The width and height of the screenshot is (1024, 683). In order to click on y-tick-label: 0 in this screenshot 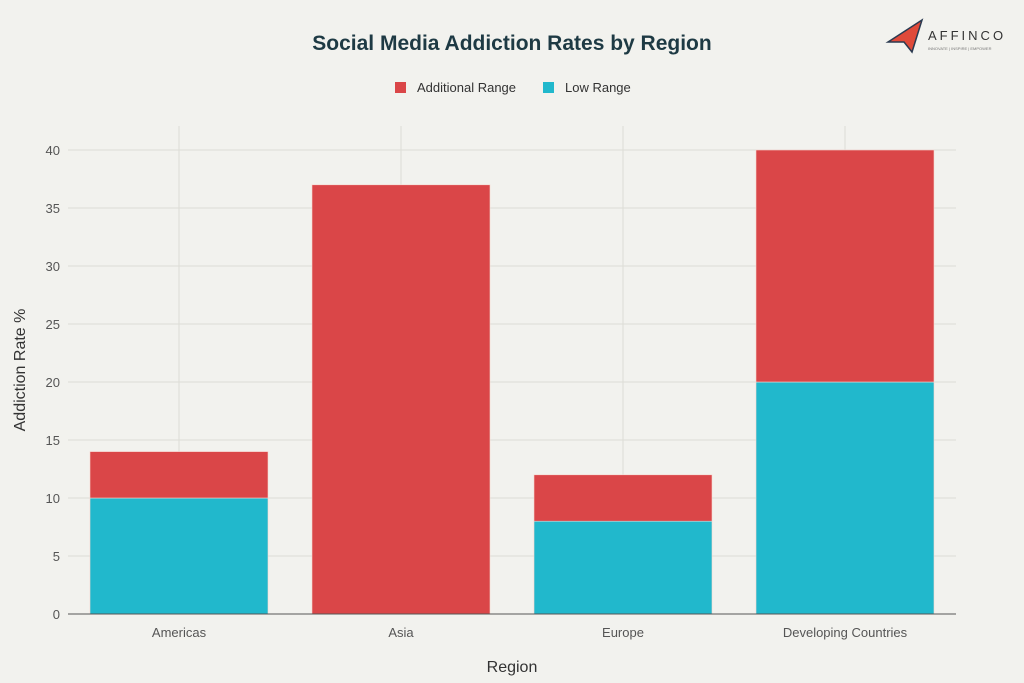, I will do `click(56, 614)`.